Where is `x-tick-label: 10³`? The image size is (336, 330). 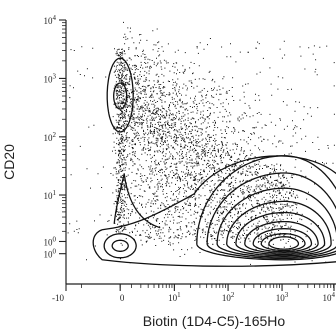
x-tick-label: 10³ is located at coordinates (282, 297).